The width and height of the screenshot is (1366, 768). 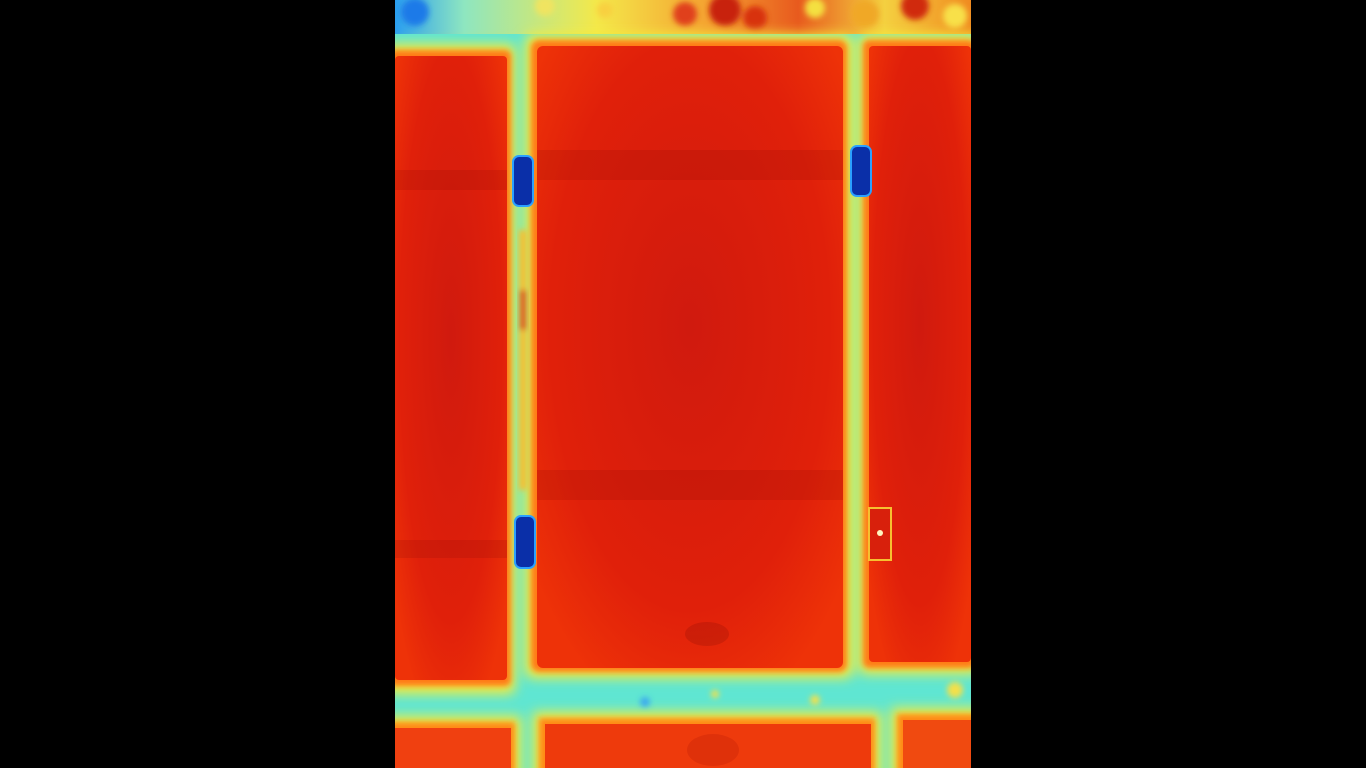 What do you see at coordinates (451, 368) in the screenshot?
I see `panel-left` at bounding box center [451, 368].